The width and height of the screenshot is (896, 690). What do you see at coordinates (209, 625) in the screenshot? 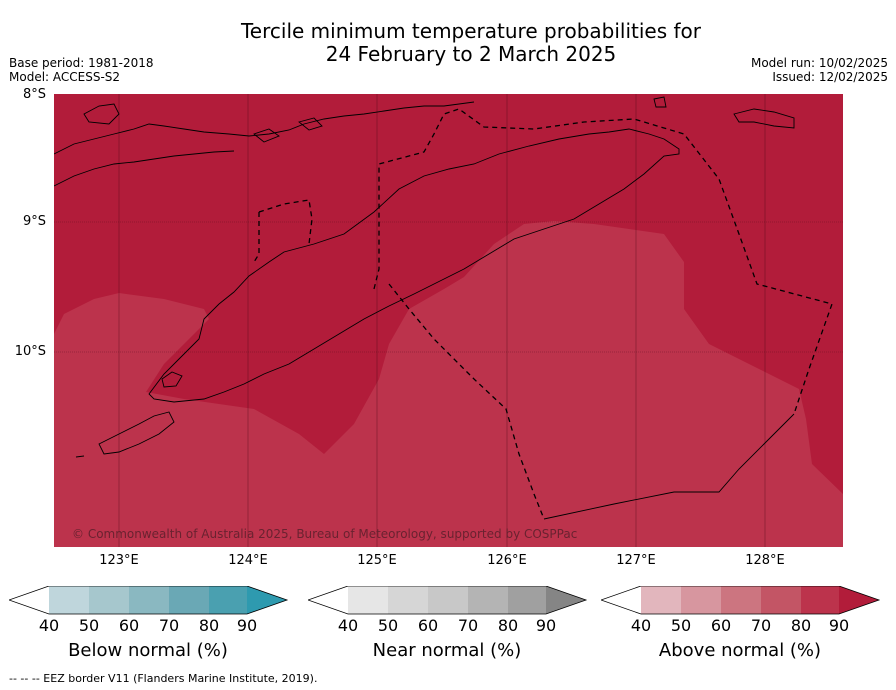
I see `cbar-below-tick: 80` at bounding box center [209, 625].